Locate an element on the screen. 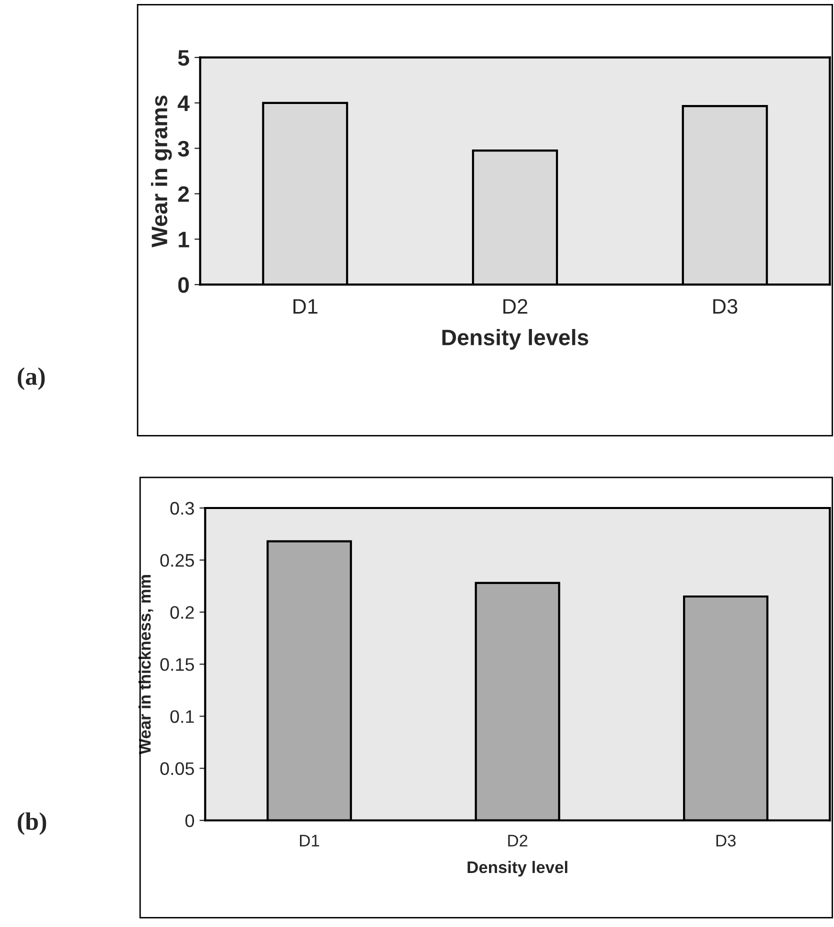 This screenshot has height=927, width=834. y-tick-label: 0.1 is located at coordinates (182, 716).